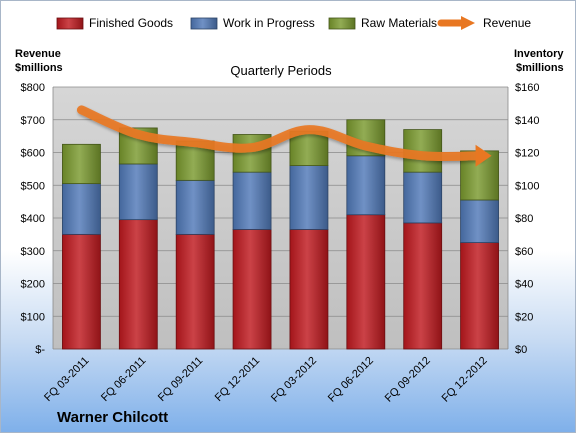  I want to click on company-name: Warner Chilcott, so click(112, 417).